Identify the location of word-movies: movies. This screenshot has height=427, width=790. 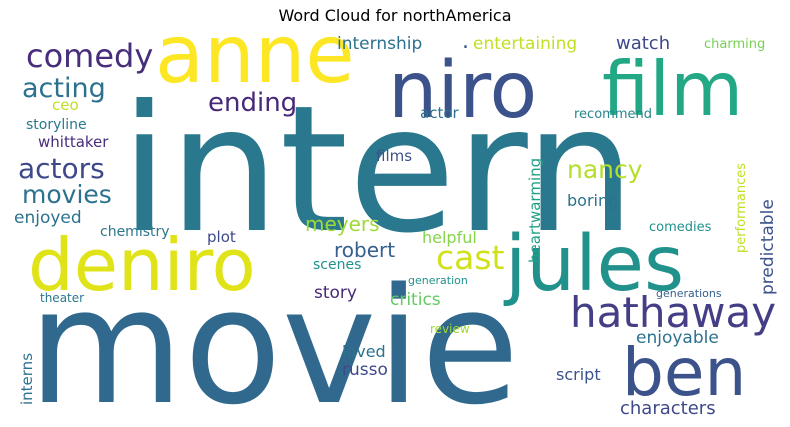
(67, 194).